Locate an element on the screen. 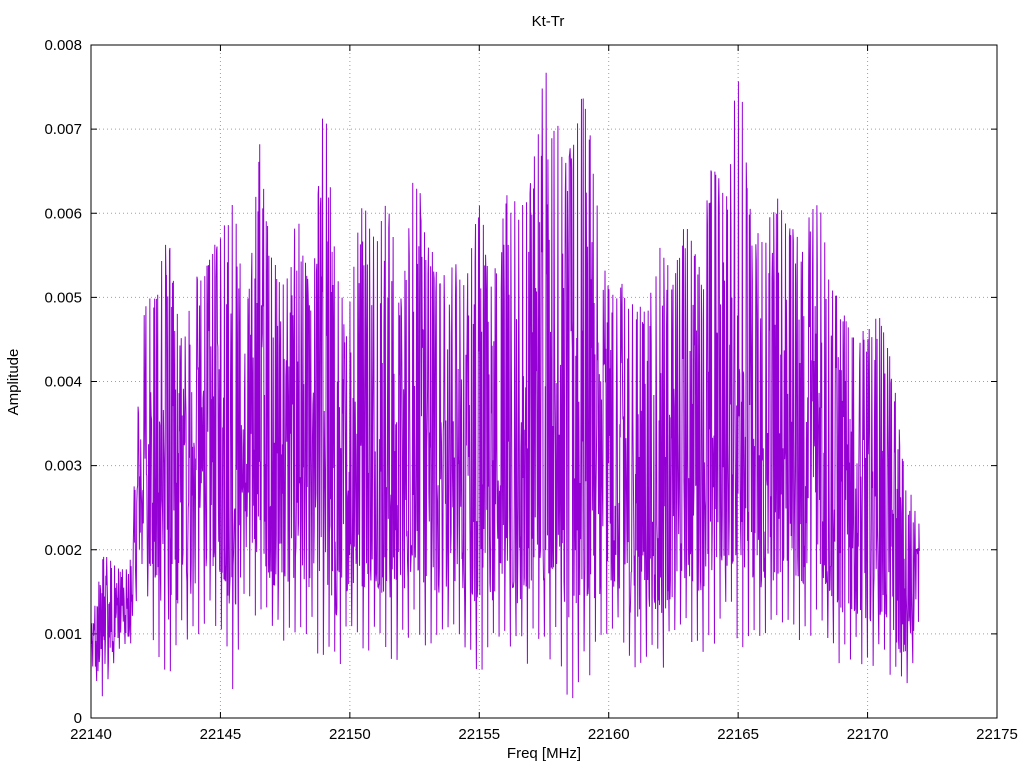 This screenshot has height=768, width=1024. y-tick-label: 0.006 is located at coordinates (63, 213).